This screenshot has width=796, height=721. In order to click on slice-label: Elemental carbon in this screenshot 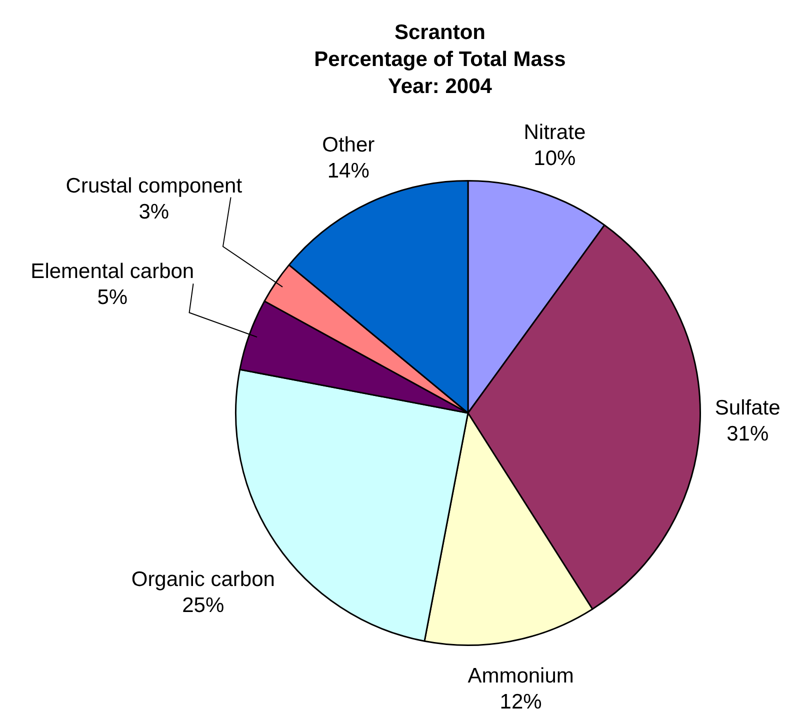, I will do `click(112, 271)`.